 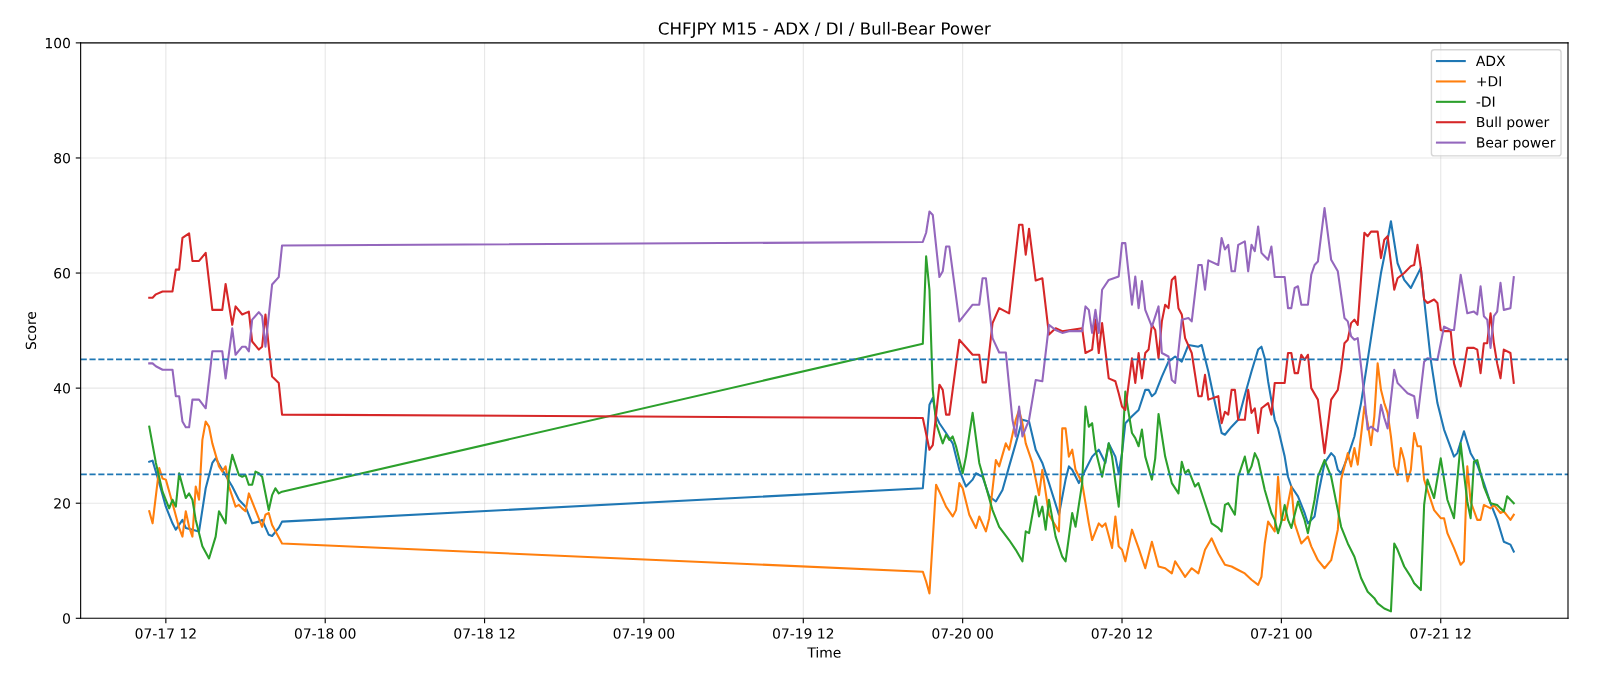 I want to click on chart-title: CHFJPY M15 - ADX / DI / Bull-Bear Power, so click(x=824, y=29).